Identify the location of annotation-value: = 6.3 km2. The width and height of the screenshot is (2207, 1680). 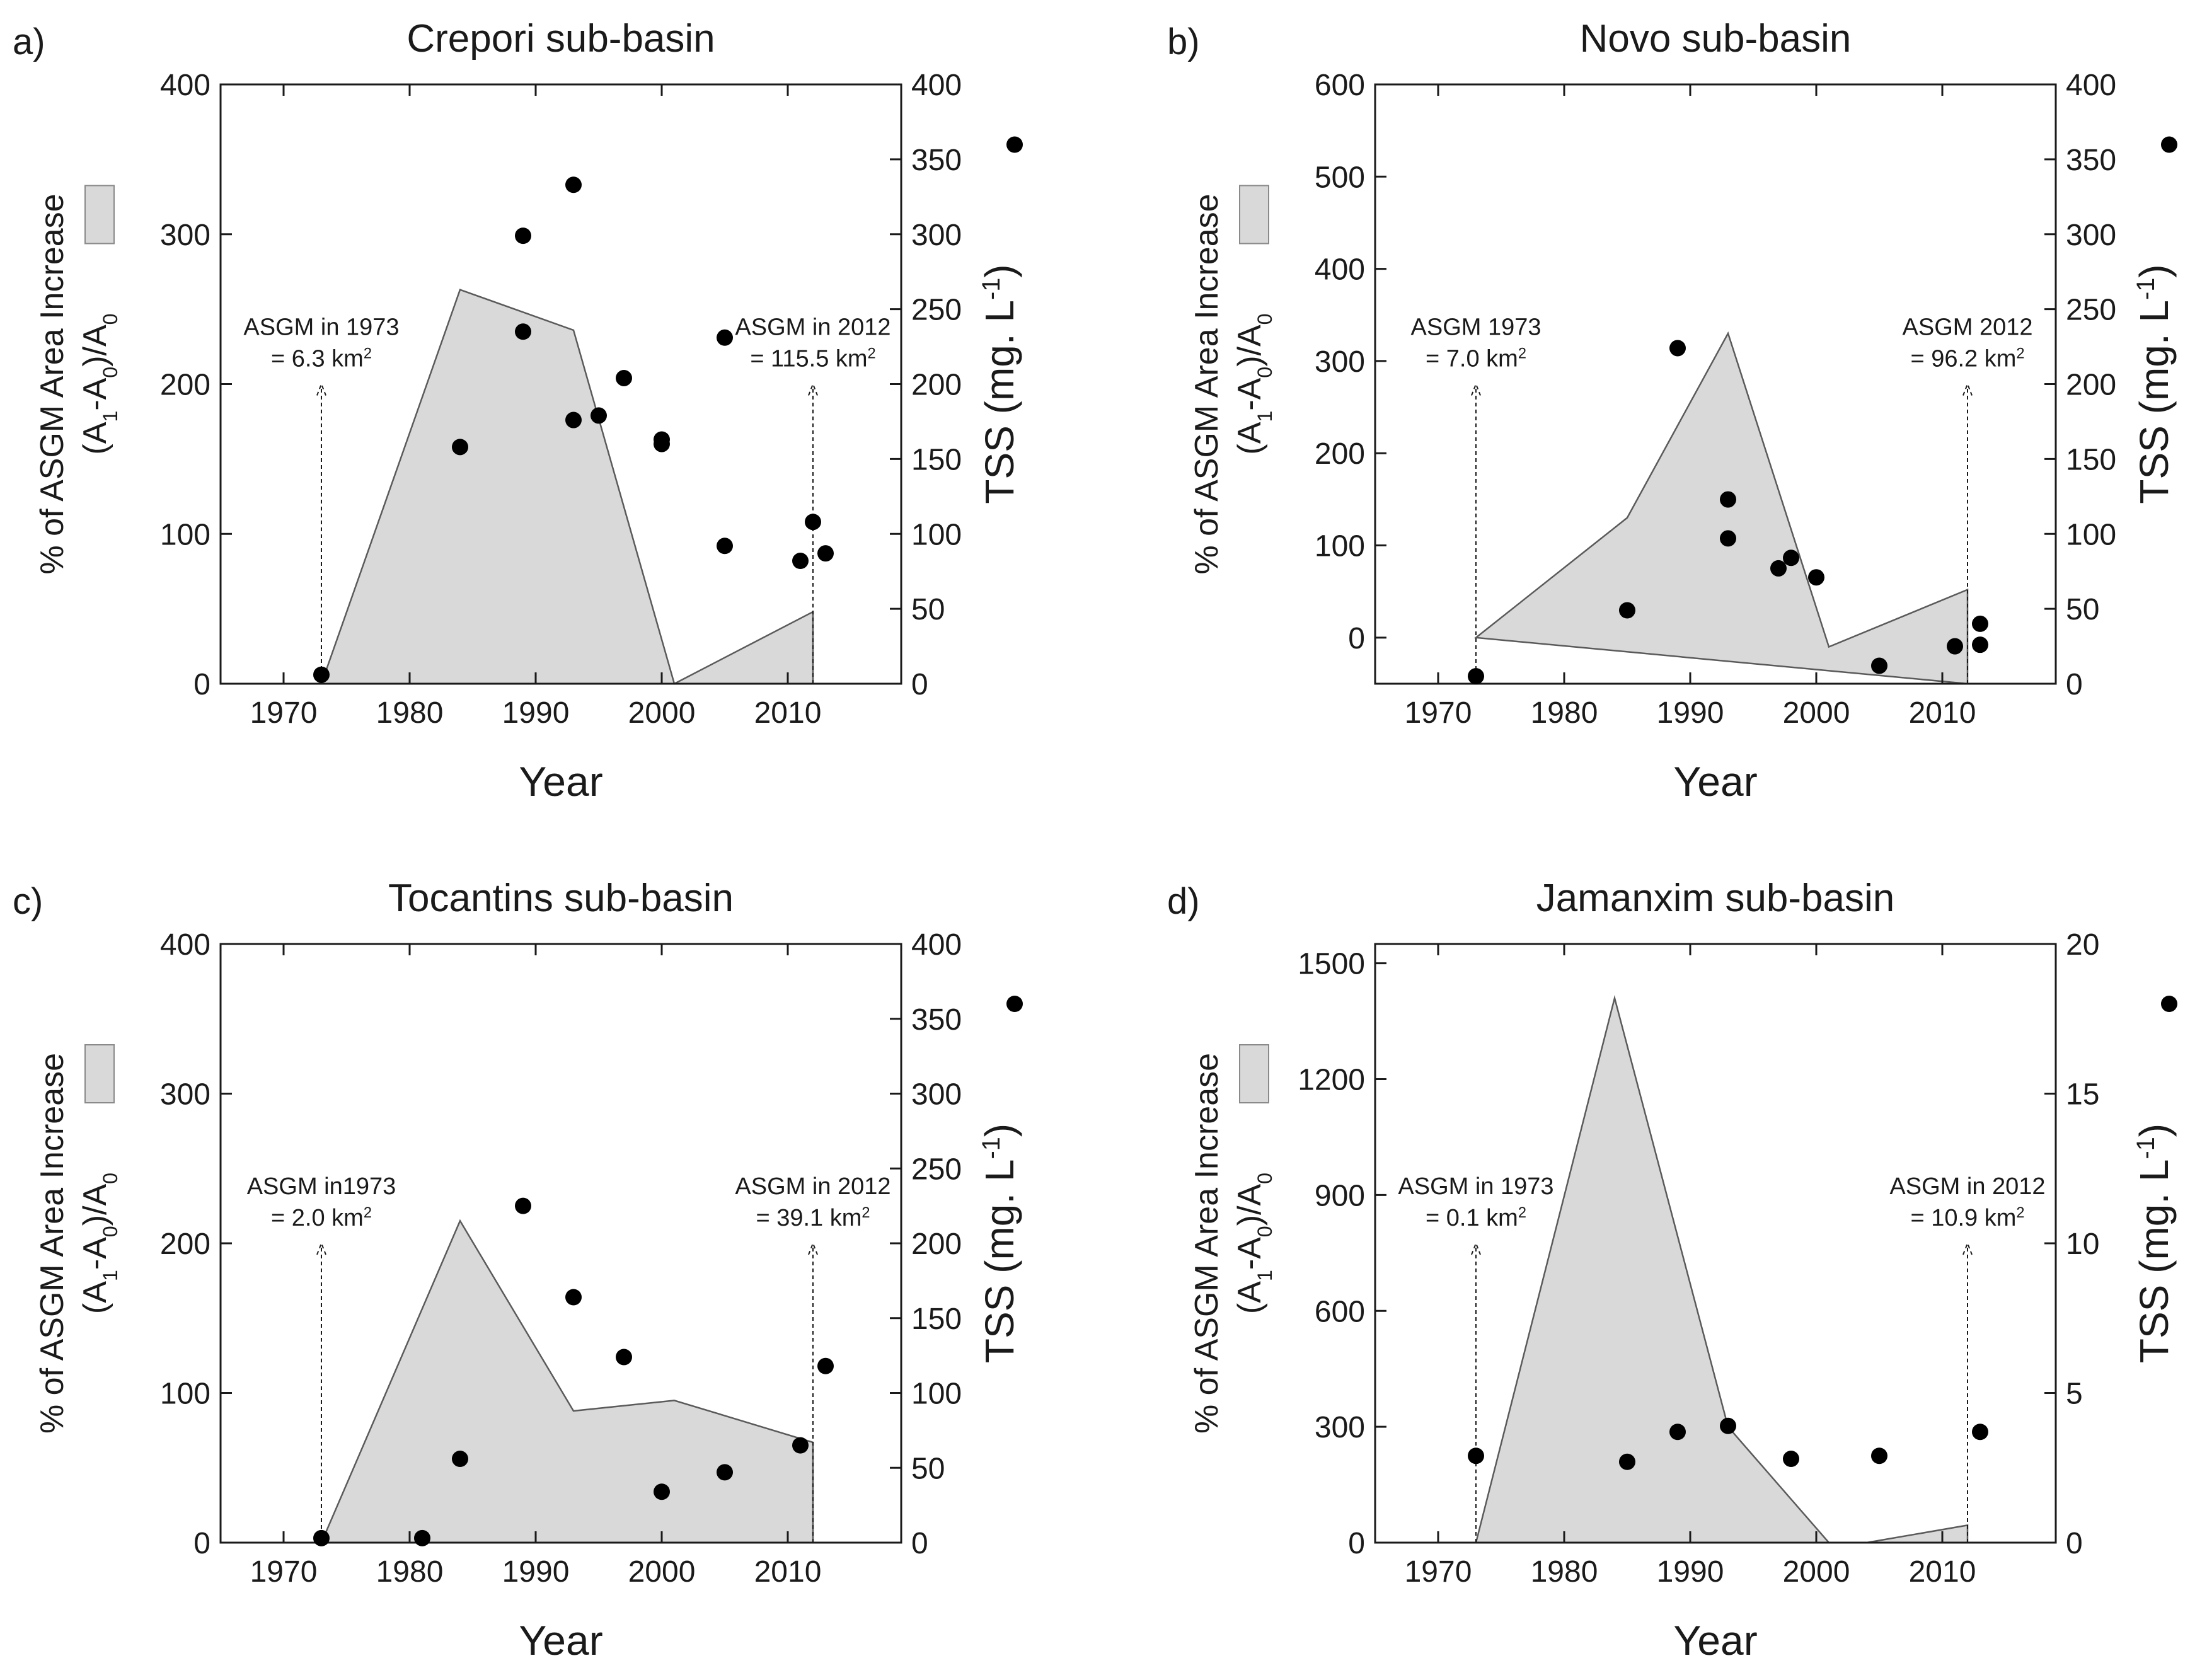
(321, 359).